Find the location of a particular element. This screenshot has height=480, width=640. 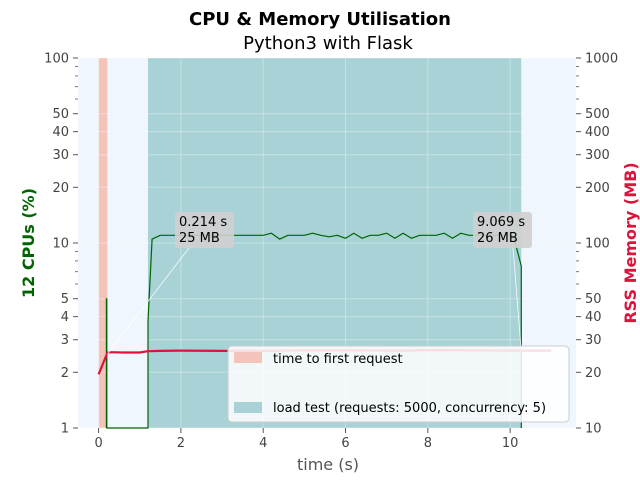

y-right-tick-label: 40 is located at coordinates (593, 317).